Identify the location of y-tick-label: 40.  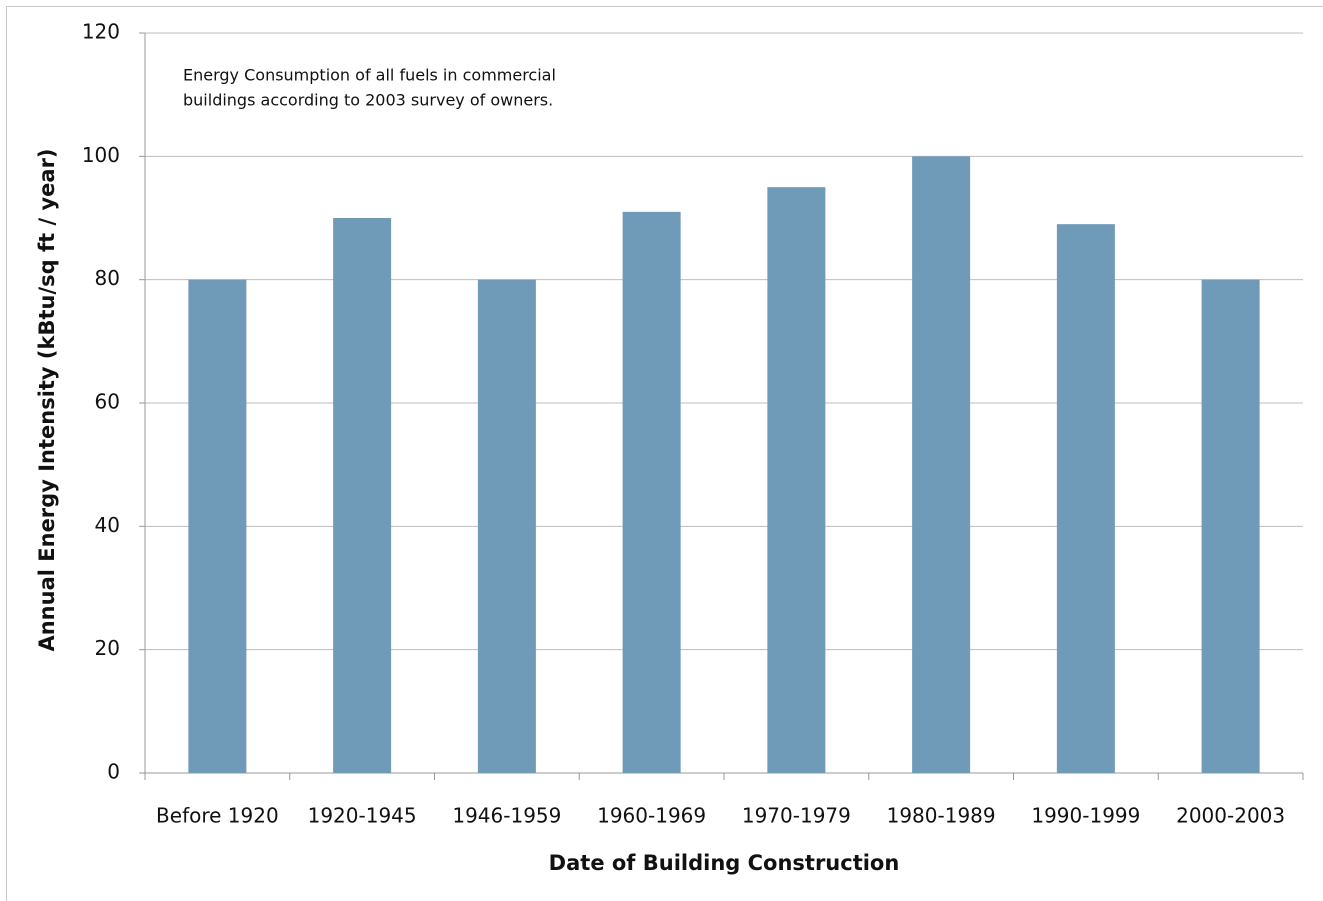
(107, 525).